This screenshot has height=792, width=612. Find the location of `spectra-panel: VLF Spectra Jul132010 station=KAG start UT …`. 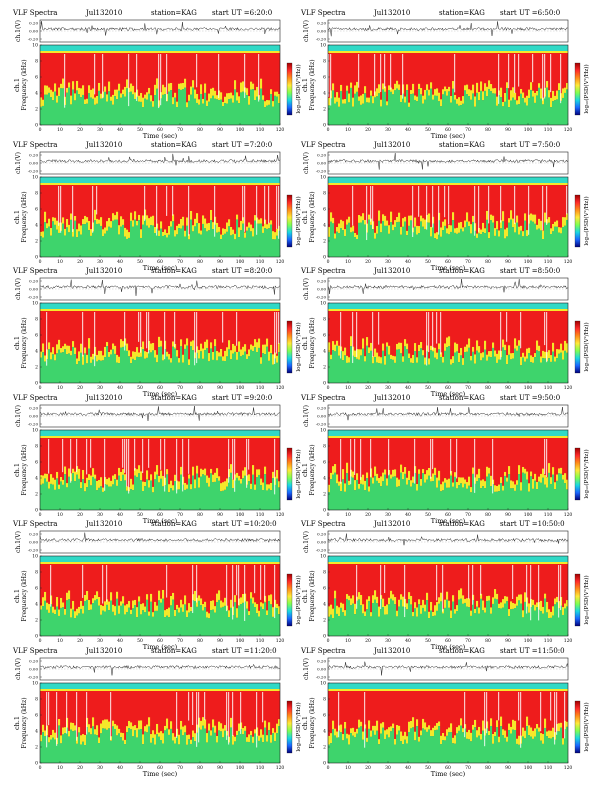

spectra-panel: VLF Spectra Jul132010 station=KAG start UT … is located at coordinates (445, 332).